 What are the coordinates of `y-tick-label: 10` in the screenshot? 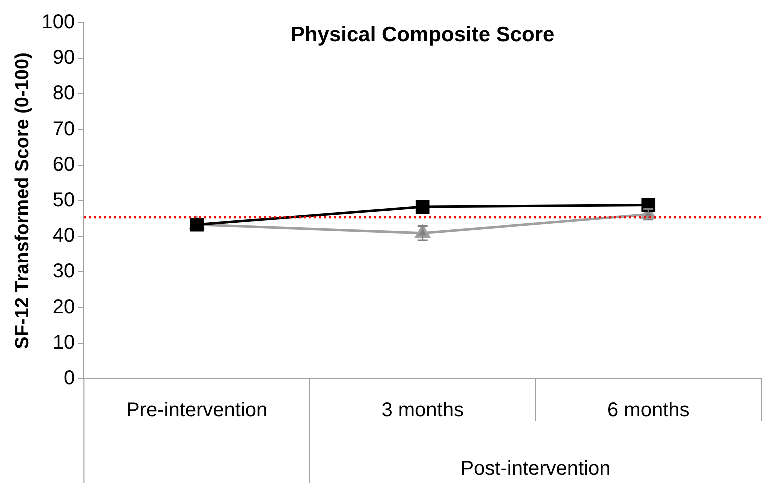 It's located at (64, 343).